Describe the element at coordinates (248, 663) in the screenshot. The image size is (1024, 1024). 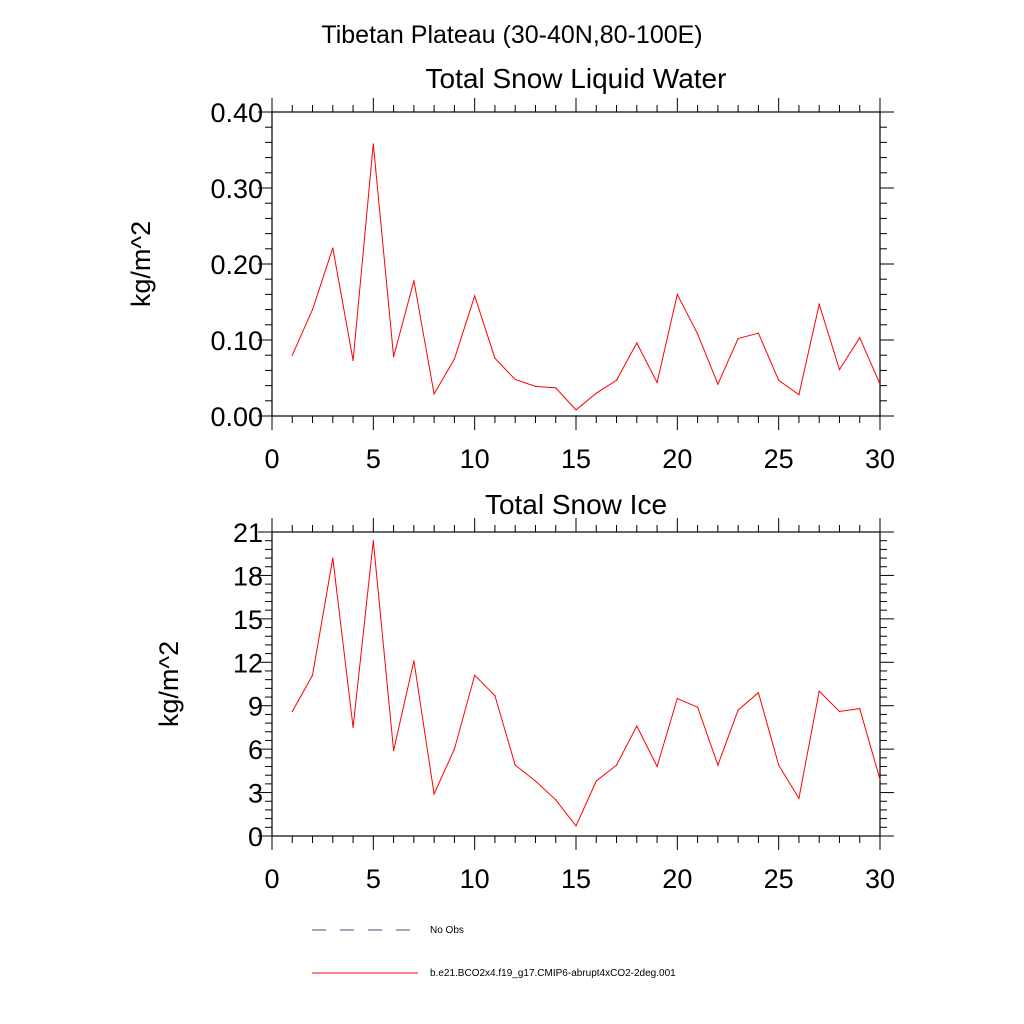
I see `y-tick-label: 12` at that location.